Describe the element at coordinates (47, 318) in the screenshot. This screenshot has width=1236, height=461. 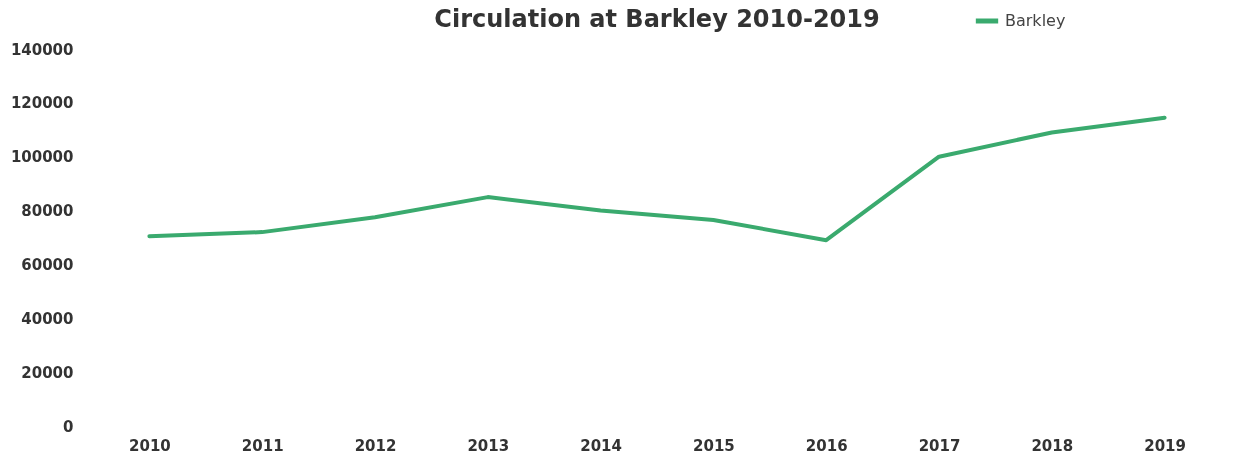
I see `y-tick-label: 40000` at that location.